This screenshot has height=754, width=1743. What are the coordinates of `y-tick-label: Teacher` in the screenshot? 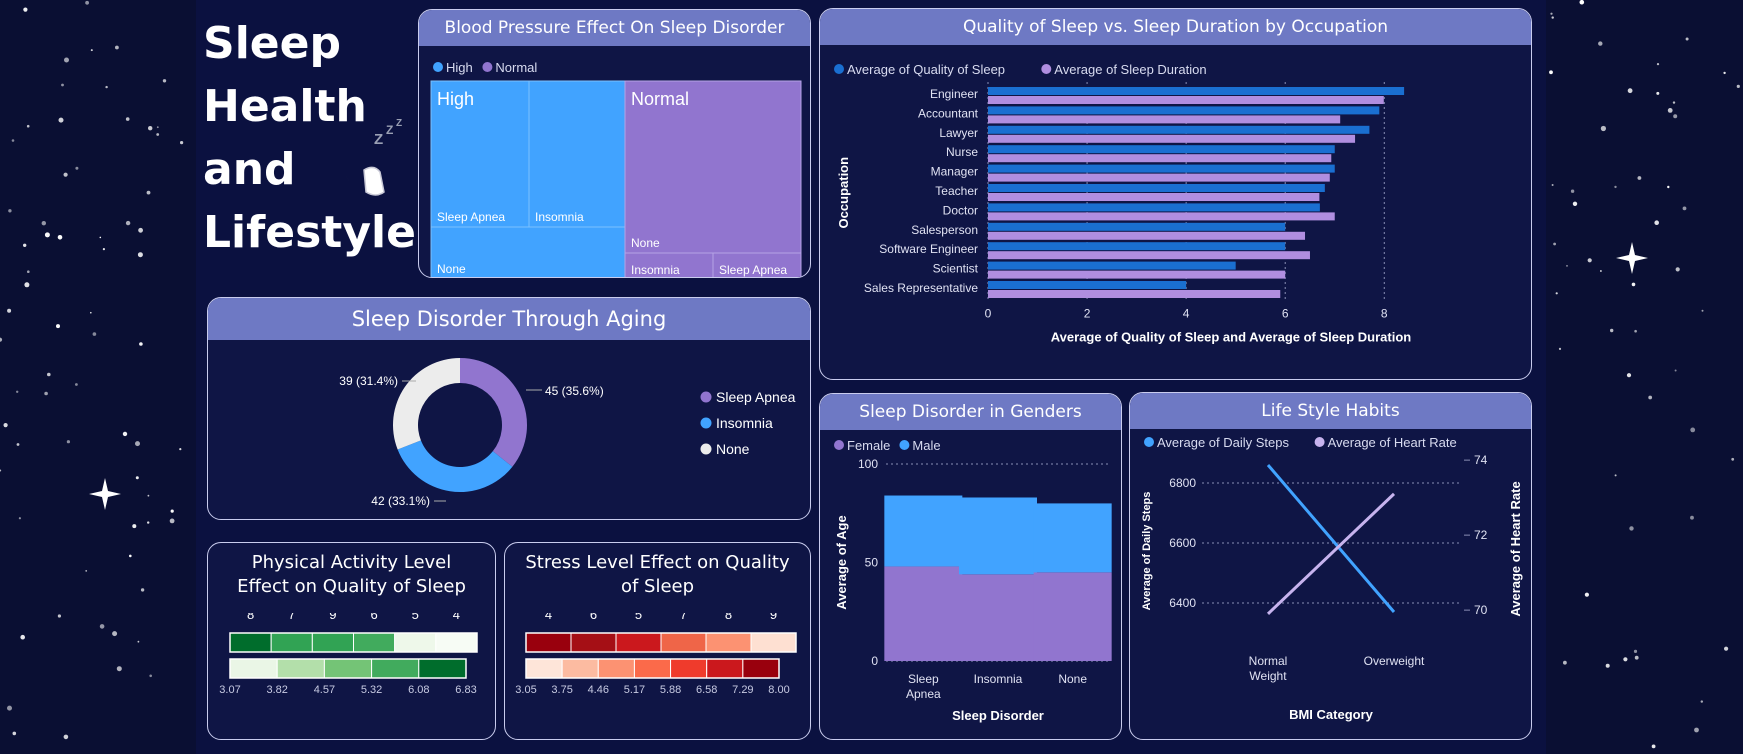 It's located at (956, 191).